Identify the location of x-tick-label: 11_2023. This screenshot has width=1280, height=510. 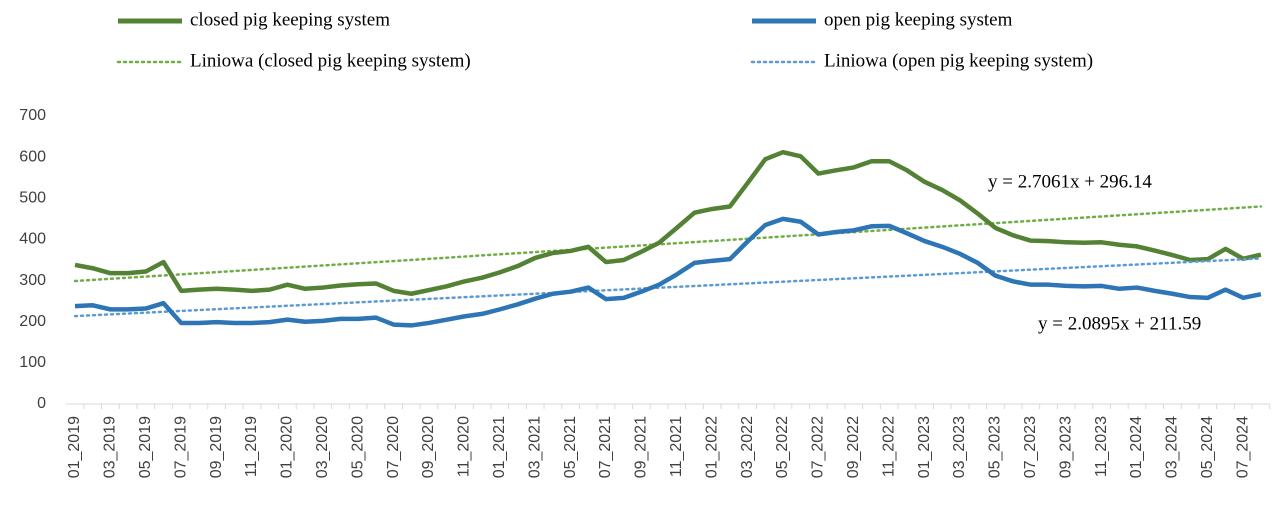
(1101, 446).